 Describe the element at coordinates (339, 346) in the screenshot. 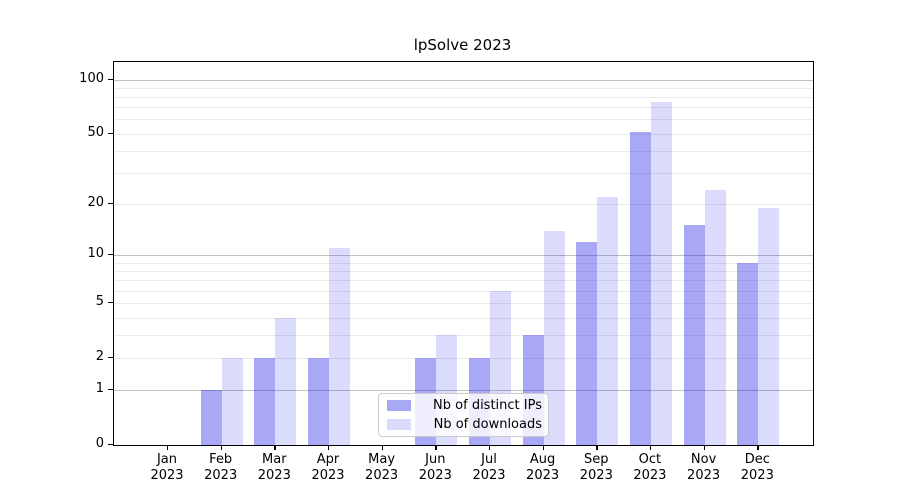

I see `bar-downloads-apr` at that location.